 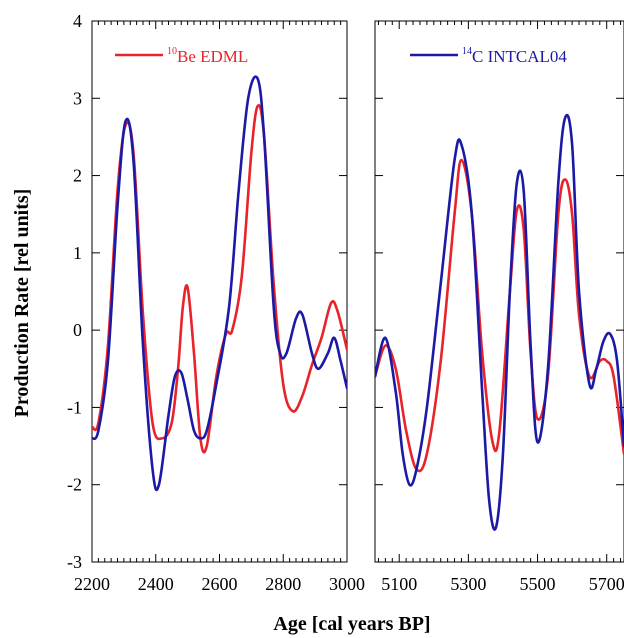 What do you see at coordinates (606, 584) in the screenshot?
I see `x-tick-label: 5700` at bounding box center [606, 584].